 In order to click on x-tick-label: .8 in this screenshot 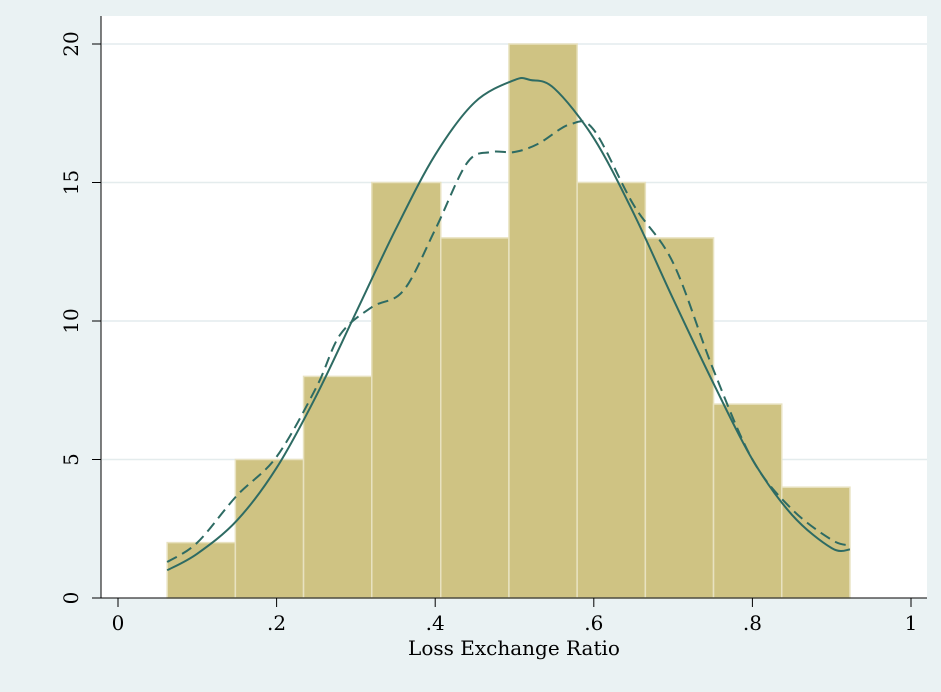, I will do `click(752, 623)`.